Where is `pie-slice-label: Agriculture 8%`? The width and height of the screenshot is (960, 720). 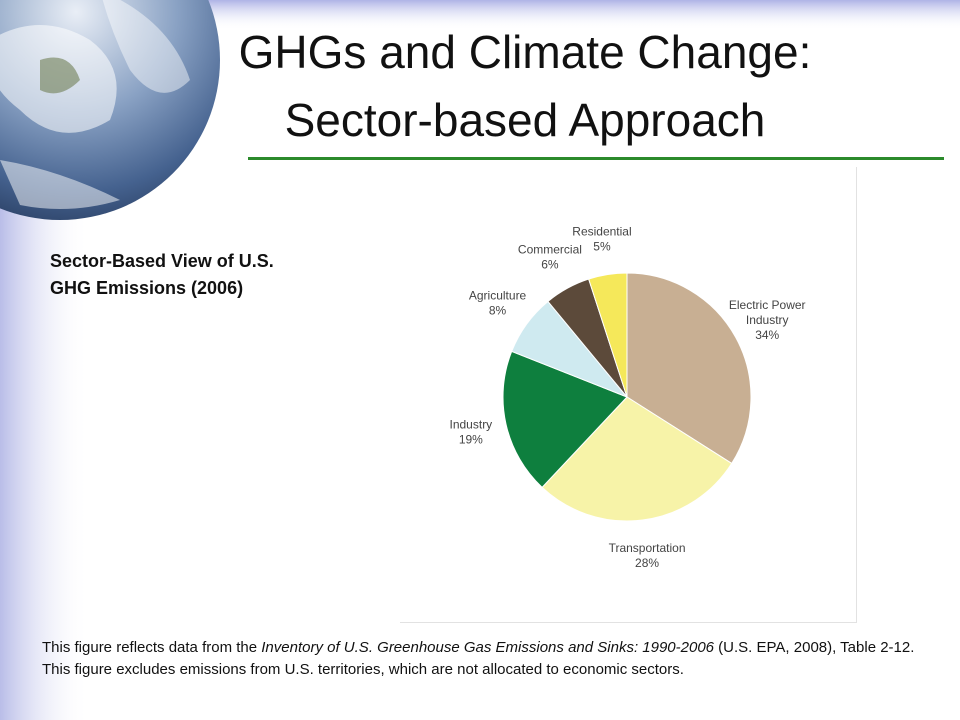
pie-slice-label: Agriculture 8% is located at coordinates (498, 302).